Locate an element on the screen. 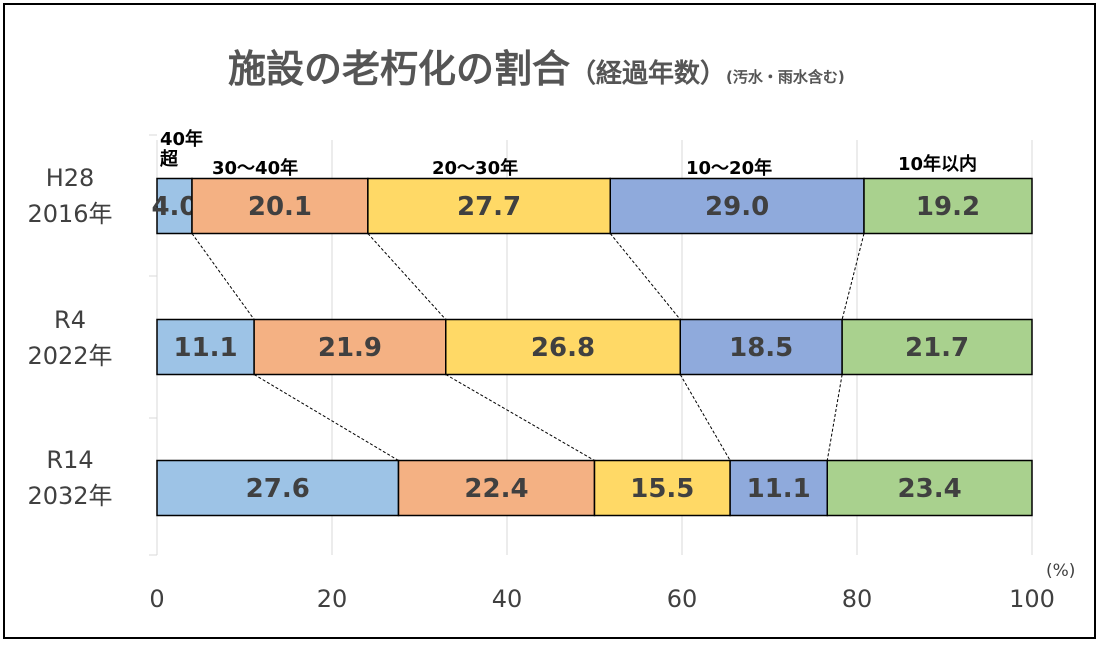 The width and height of the screenshot is (1102, 646). data-label-1-4: 21.7 is located at coordinates (937, 348).